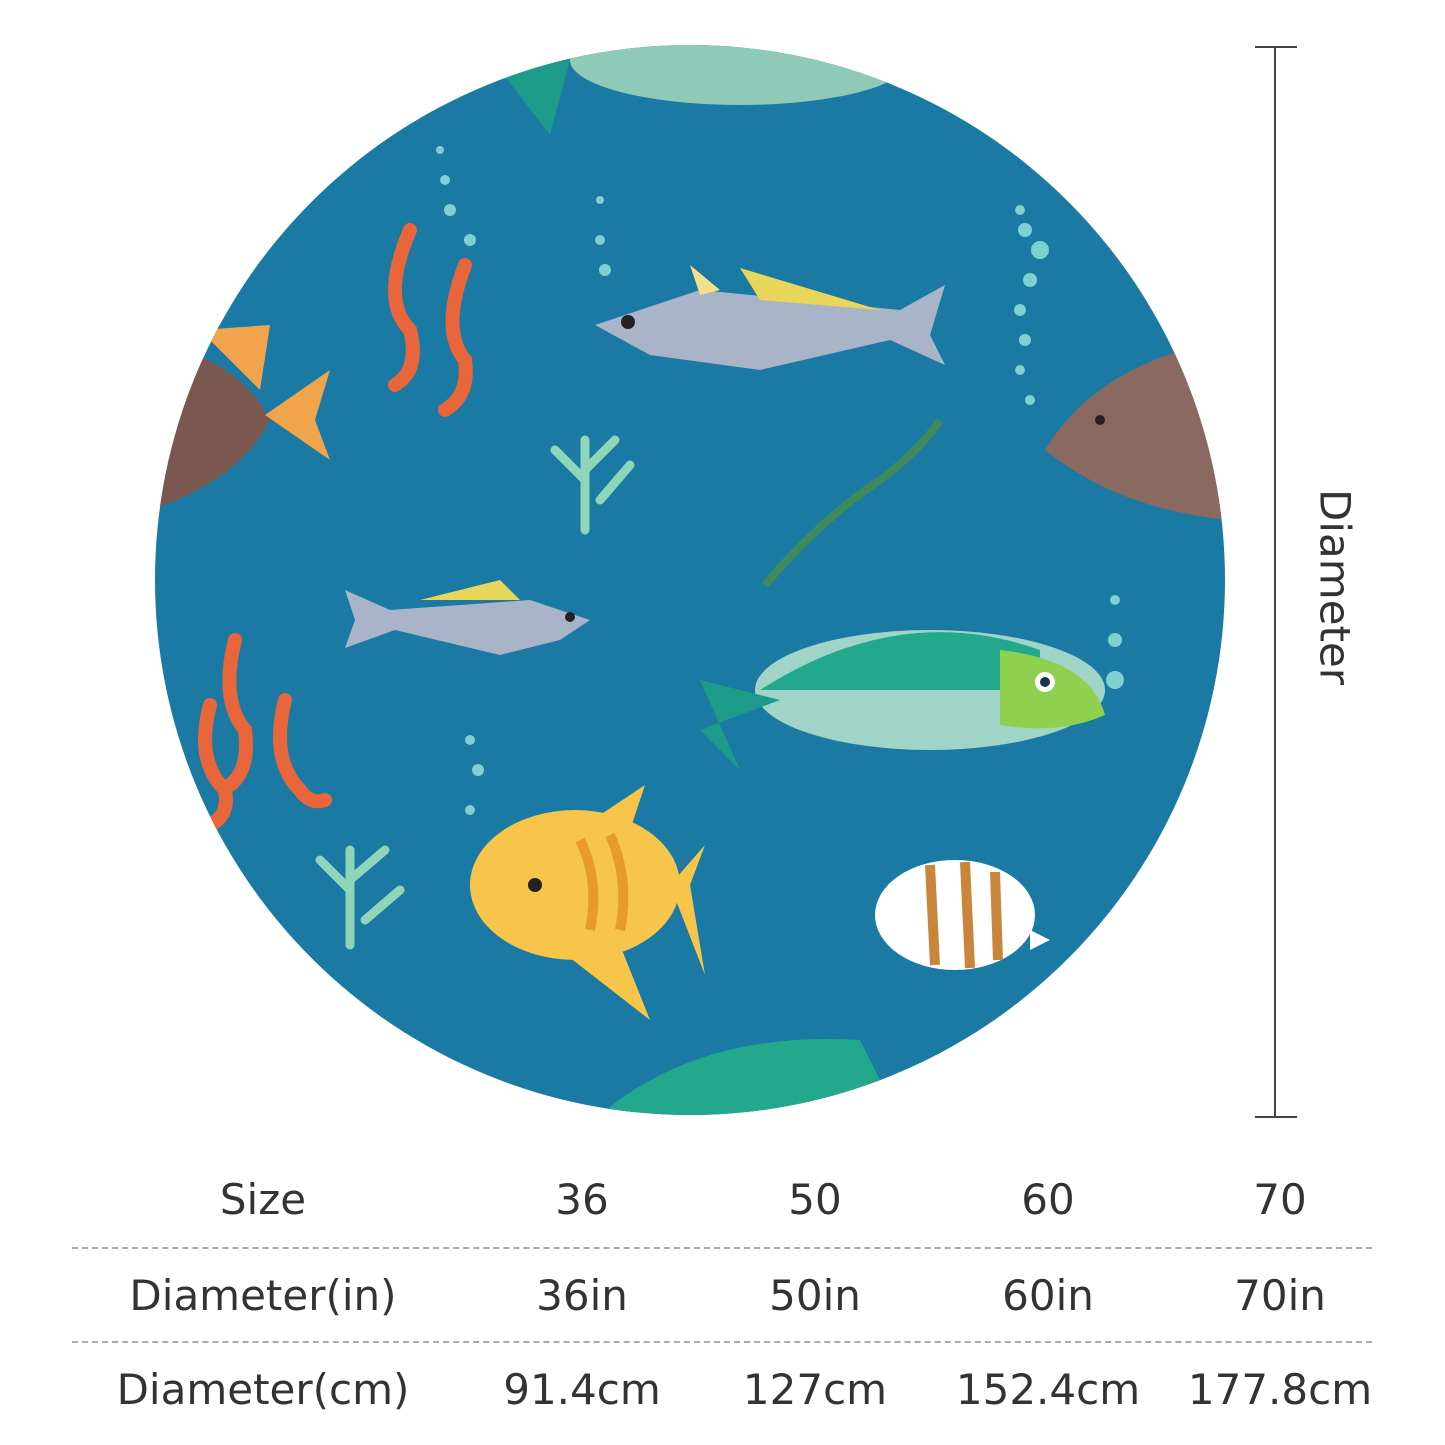 This screenshot has height=1445, width=1445. Describe the element at coordinates (902, 700) in the screenshot. I see `green-fish` at that location.